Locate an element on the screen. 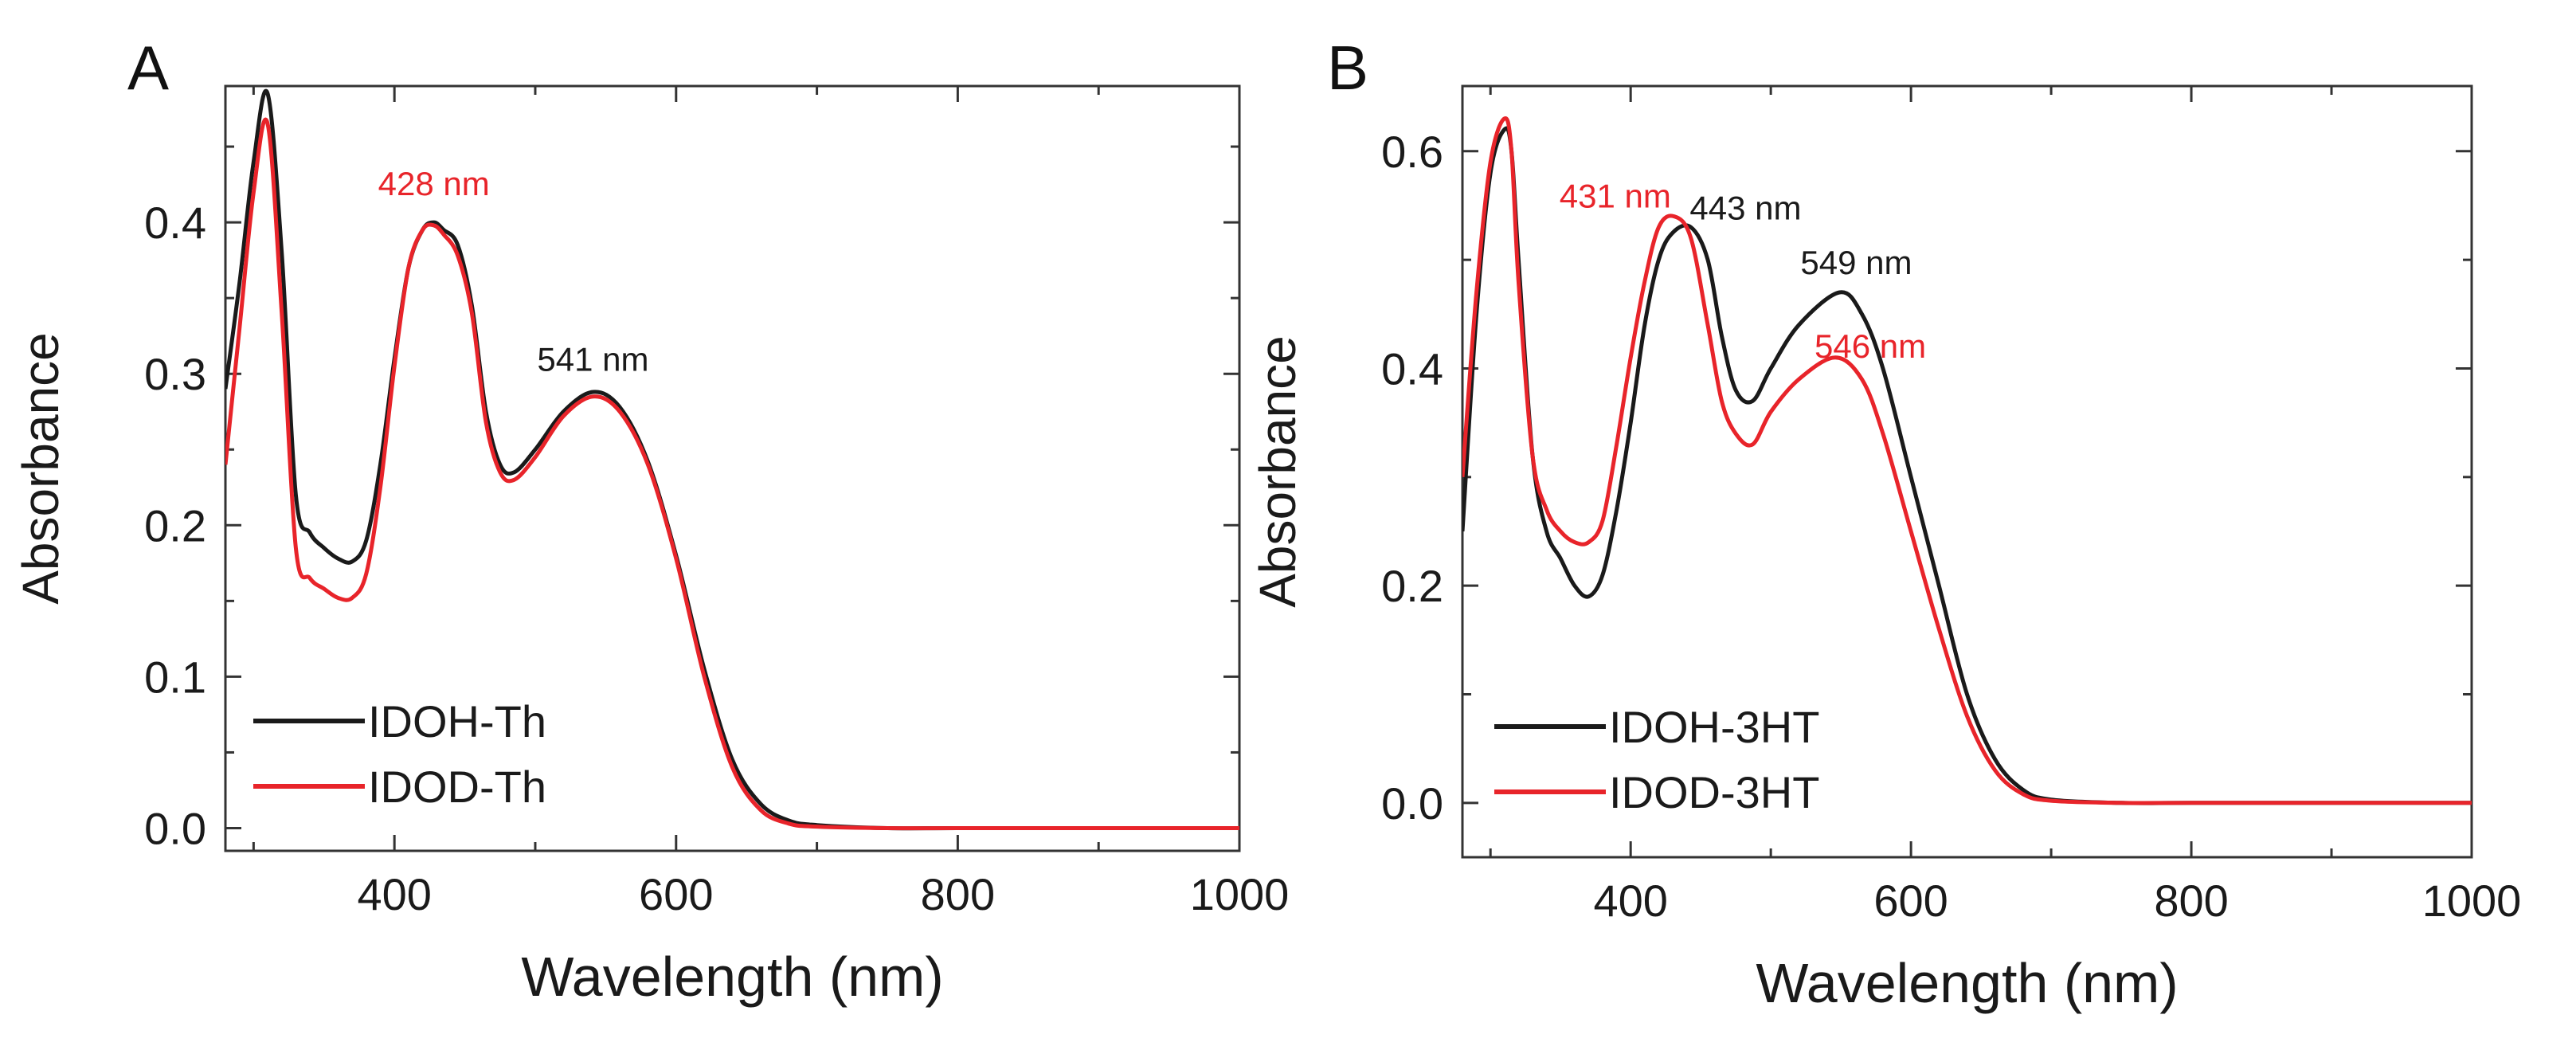 This screenshot has height=1050, width=2576. peak-annotation: 431 nm is located at coordinates (1615, 196).